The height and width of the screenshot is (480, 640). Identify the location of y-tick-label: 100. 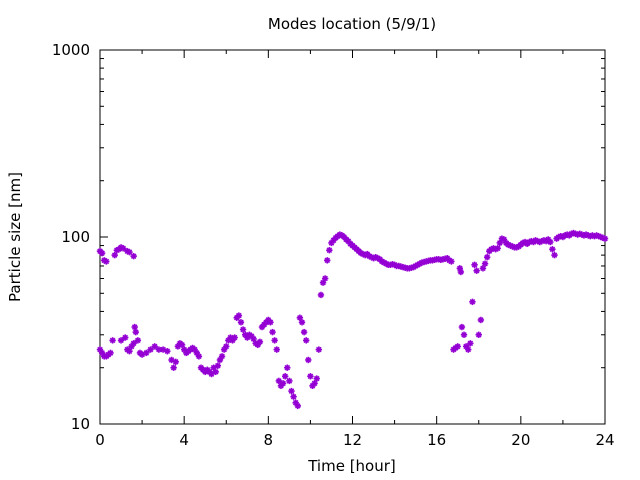
(75, 237).